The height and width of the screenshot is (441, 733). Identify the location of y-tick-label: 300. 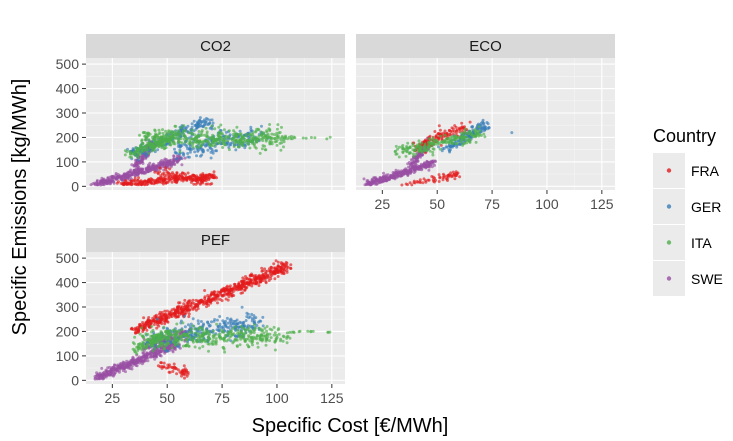
(68, 113).